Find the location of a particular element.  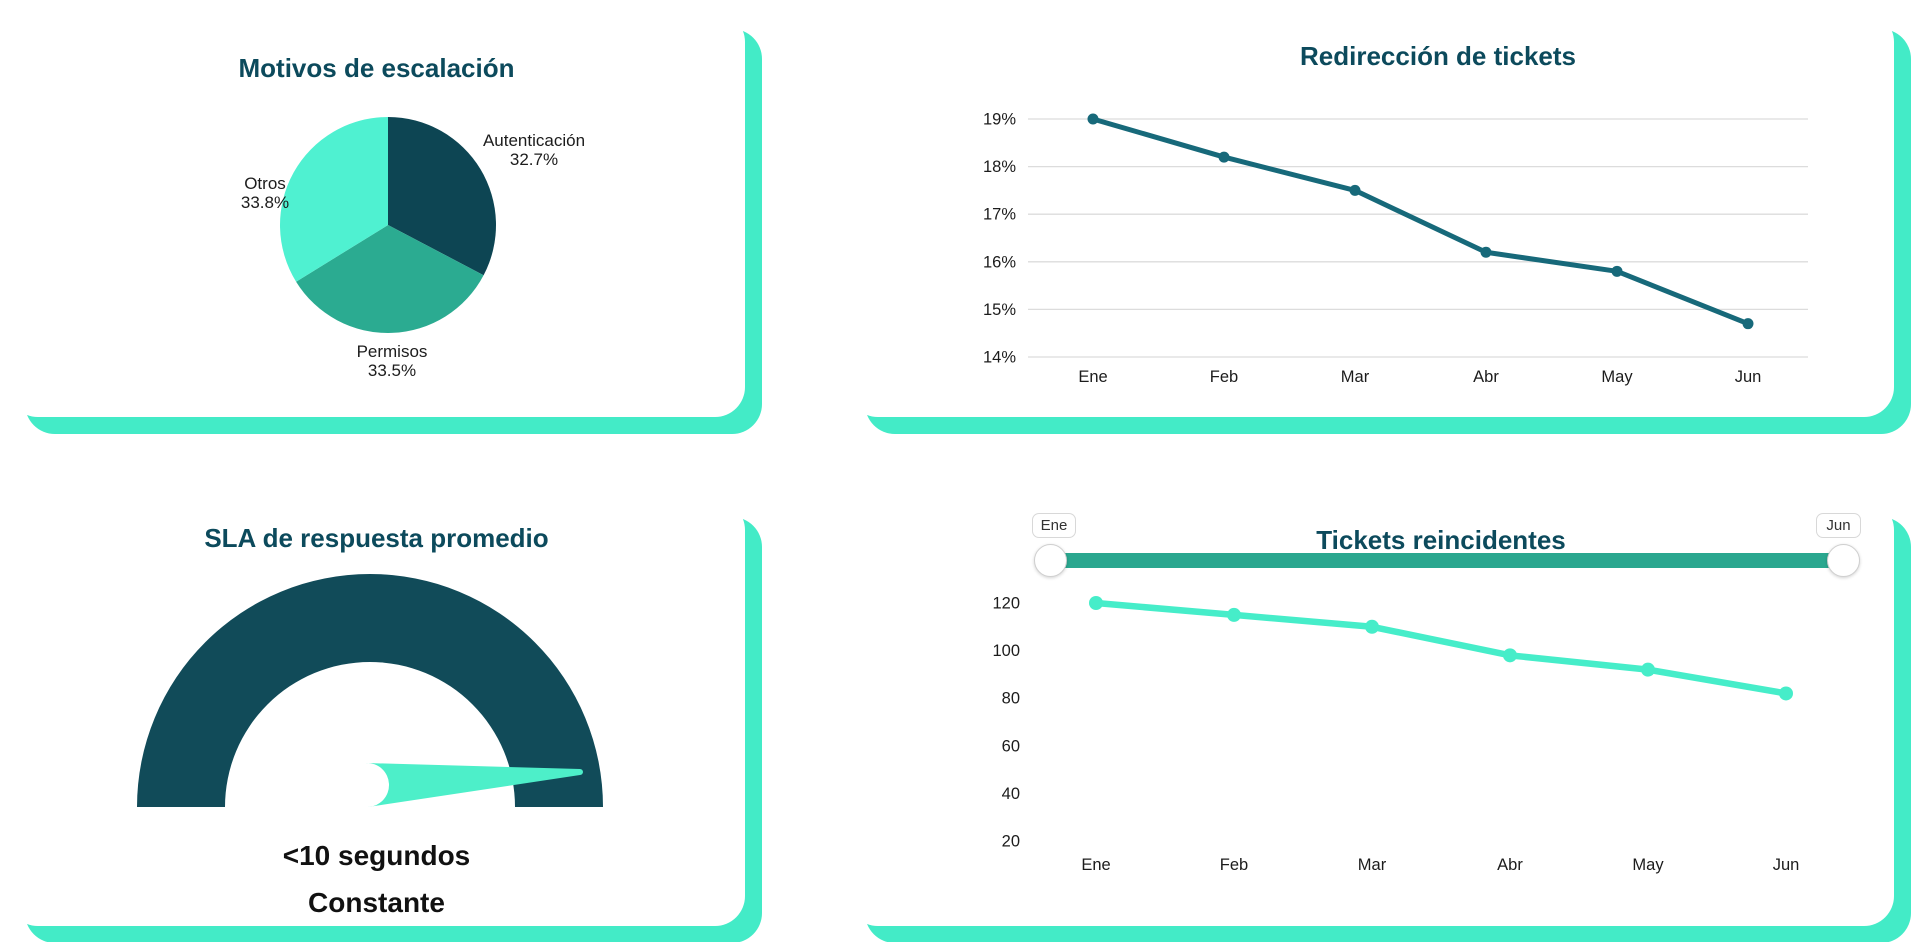

pie-label-text: Permisos is located at coordinates (392, 351).